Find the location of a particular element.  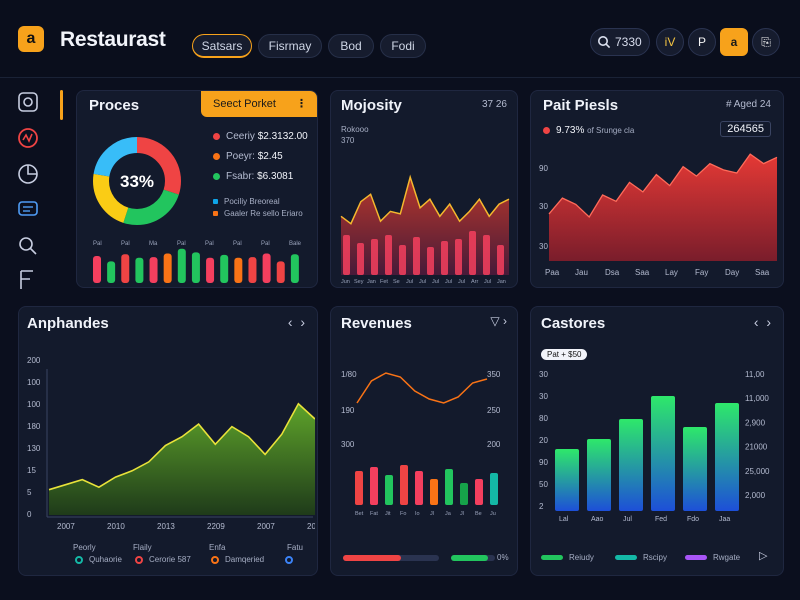

y-tick-label: 350 is located at coordinates (494, 374).